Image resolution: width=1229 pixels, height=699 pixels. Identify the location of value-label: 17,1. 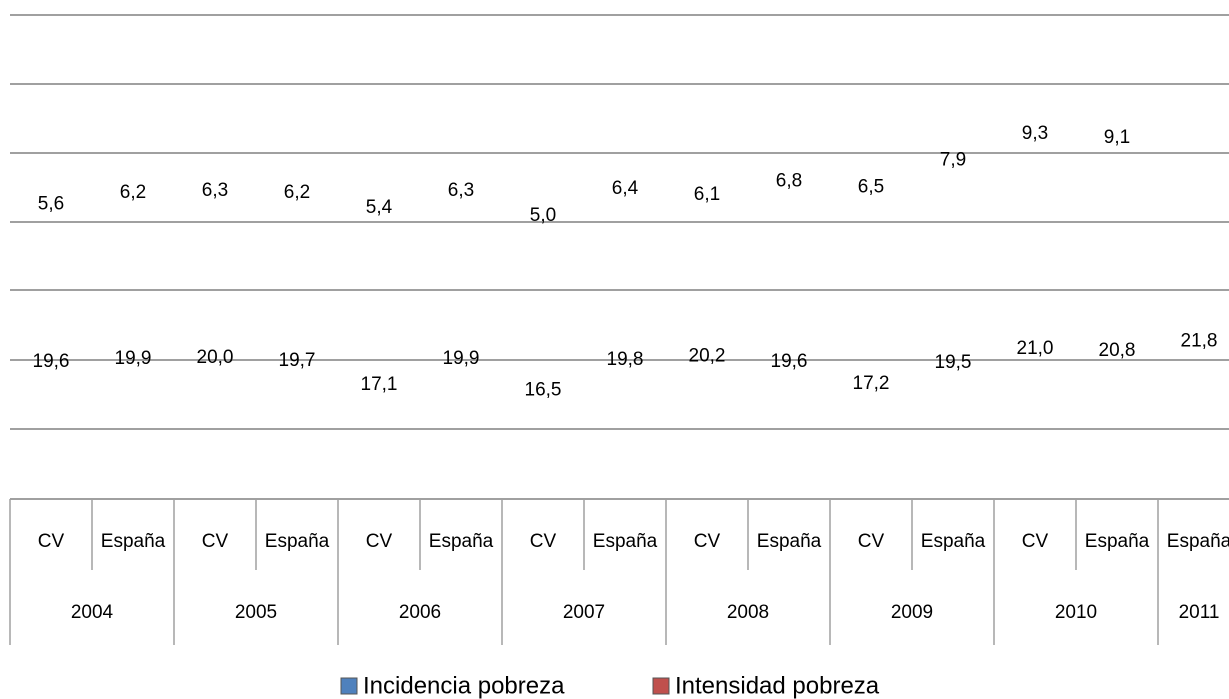
(379, 384).